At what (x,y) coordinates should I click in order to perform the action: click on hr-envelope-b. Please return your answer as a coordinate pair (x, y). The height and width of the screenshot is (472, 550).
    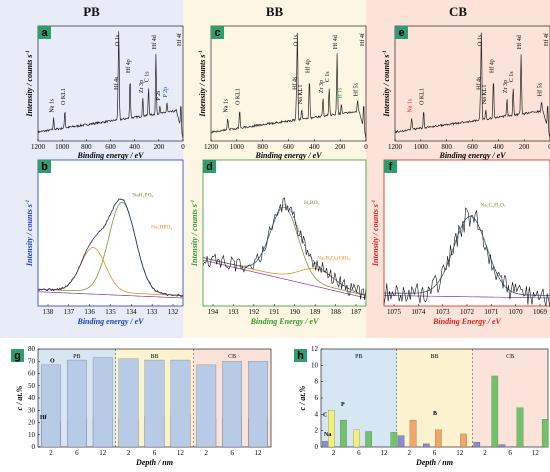
    Looking at the image, I should click on (111, 247).